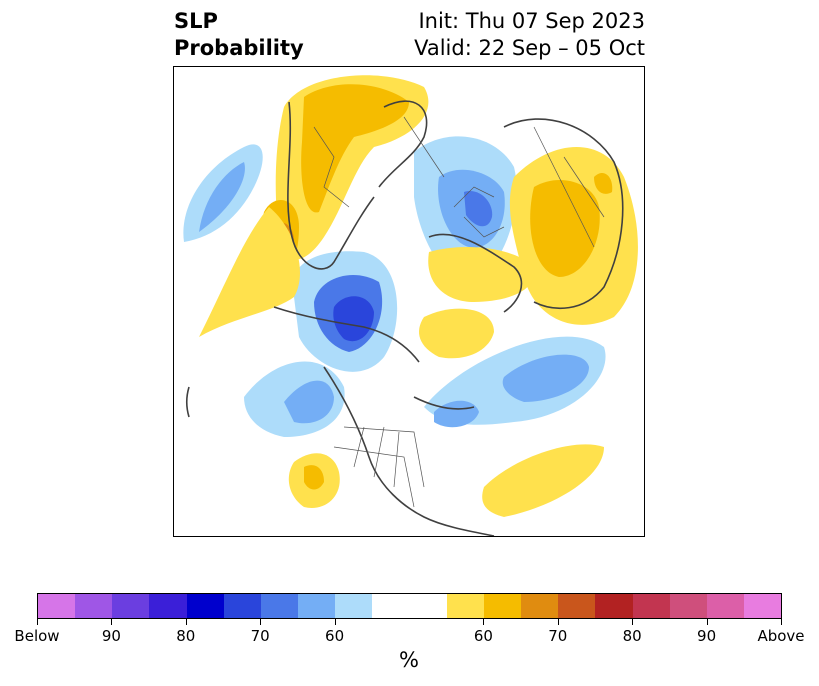 This screenshot has width=819, height=686. What do you see at coordinates (239, 48) in the screenshot?
I see `title-line-2: Probability` at bounding box center [239, 48].